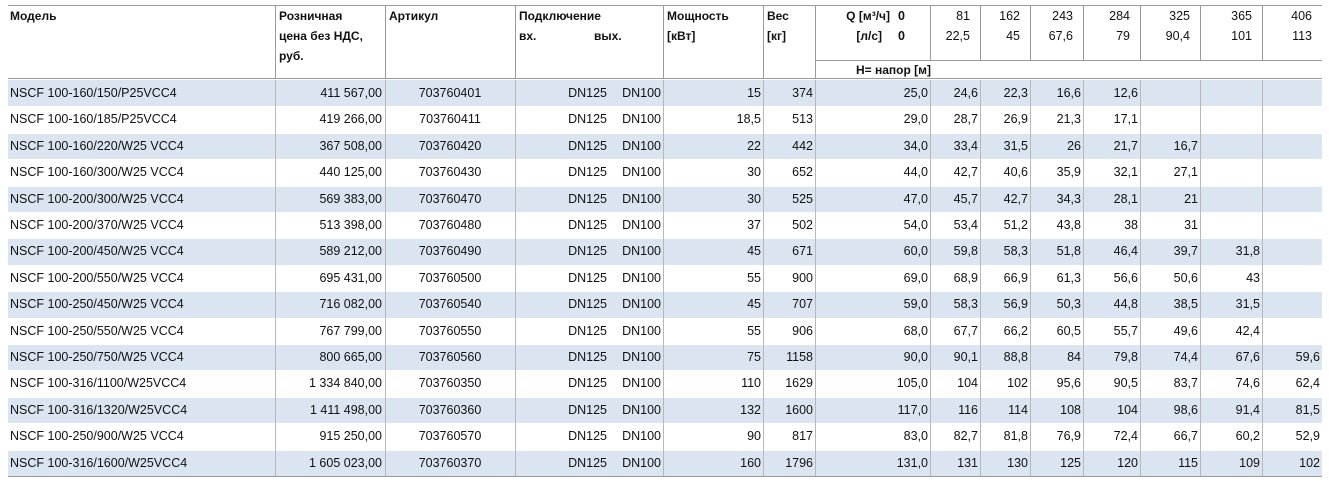  I want to click on head: 69,0, so click(915, 277).